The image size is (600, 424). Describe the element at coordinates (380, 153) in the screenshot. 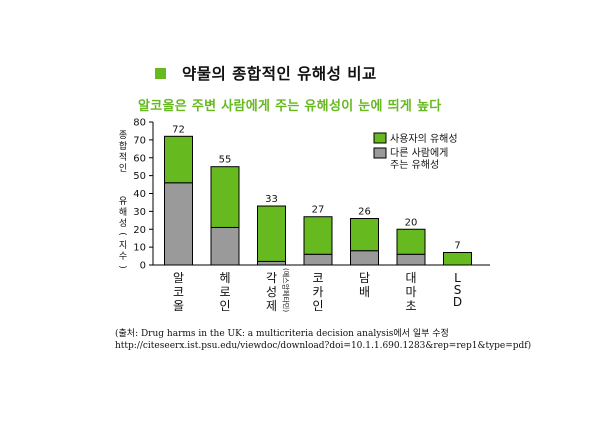

I see `legend-swatch-others` at that location.